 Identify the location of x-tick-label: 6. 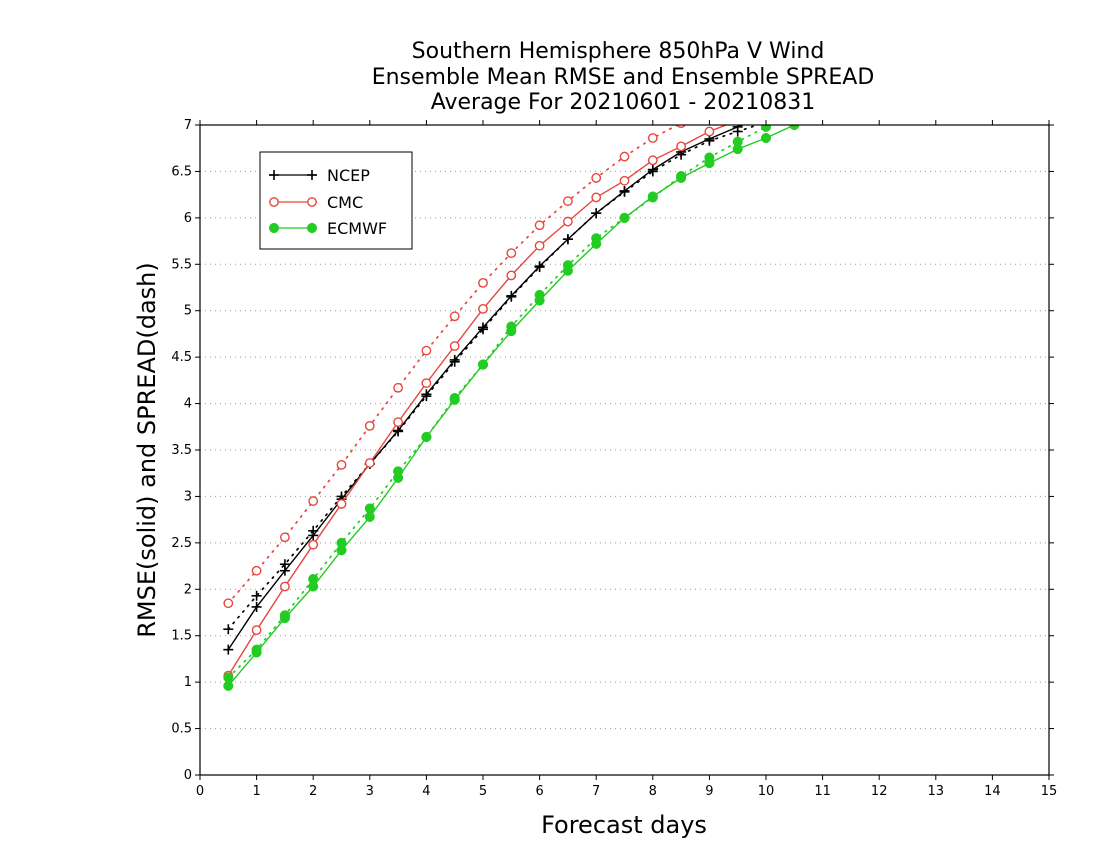
(539, 791).